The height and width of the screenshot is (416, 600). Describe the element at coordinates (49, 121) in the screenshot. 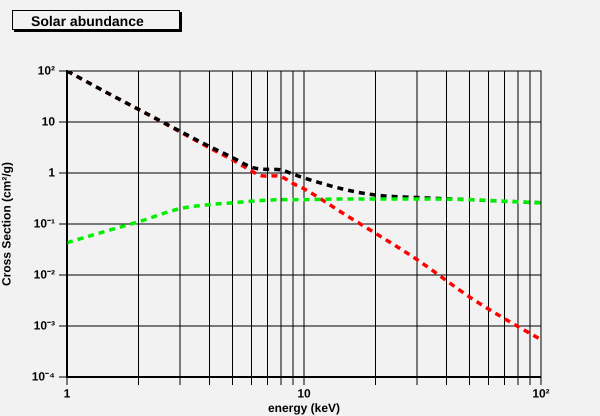

I see `y-tick-label: 10` at that location.